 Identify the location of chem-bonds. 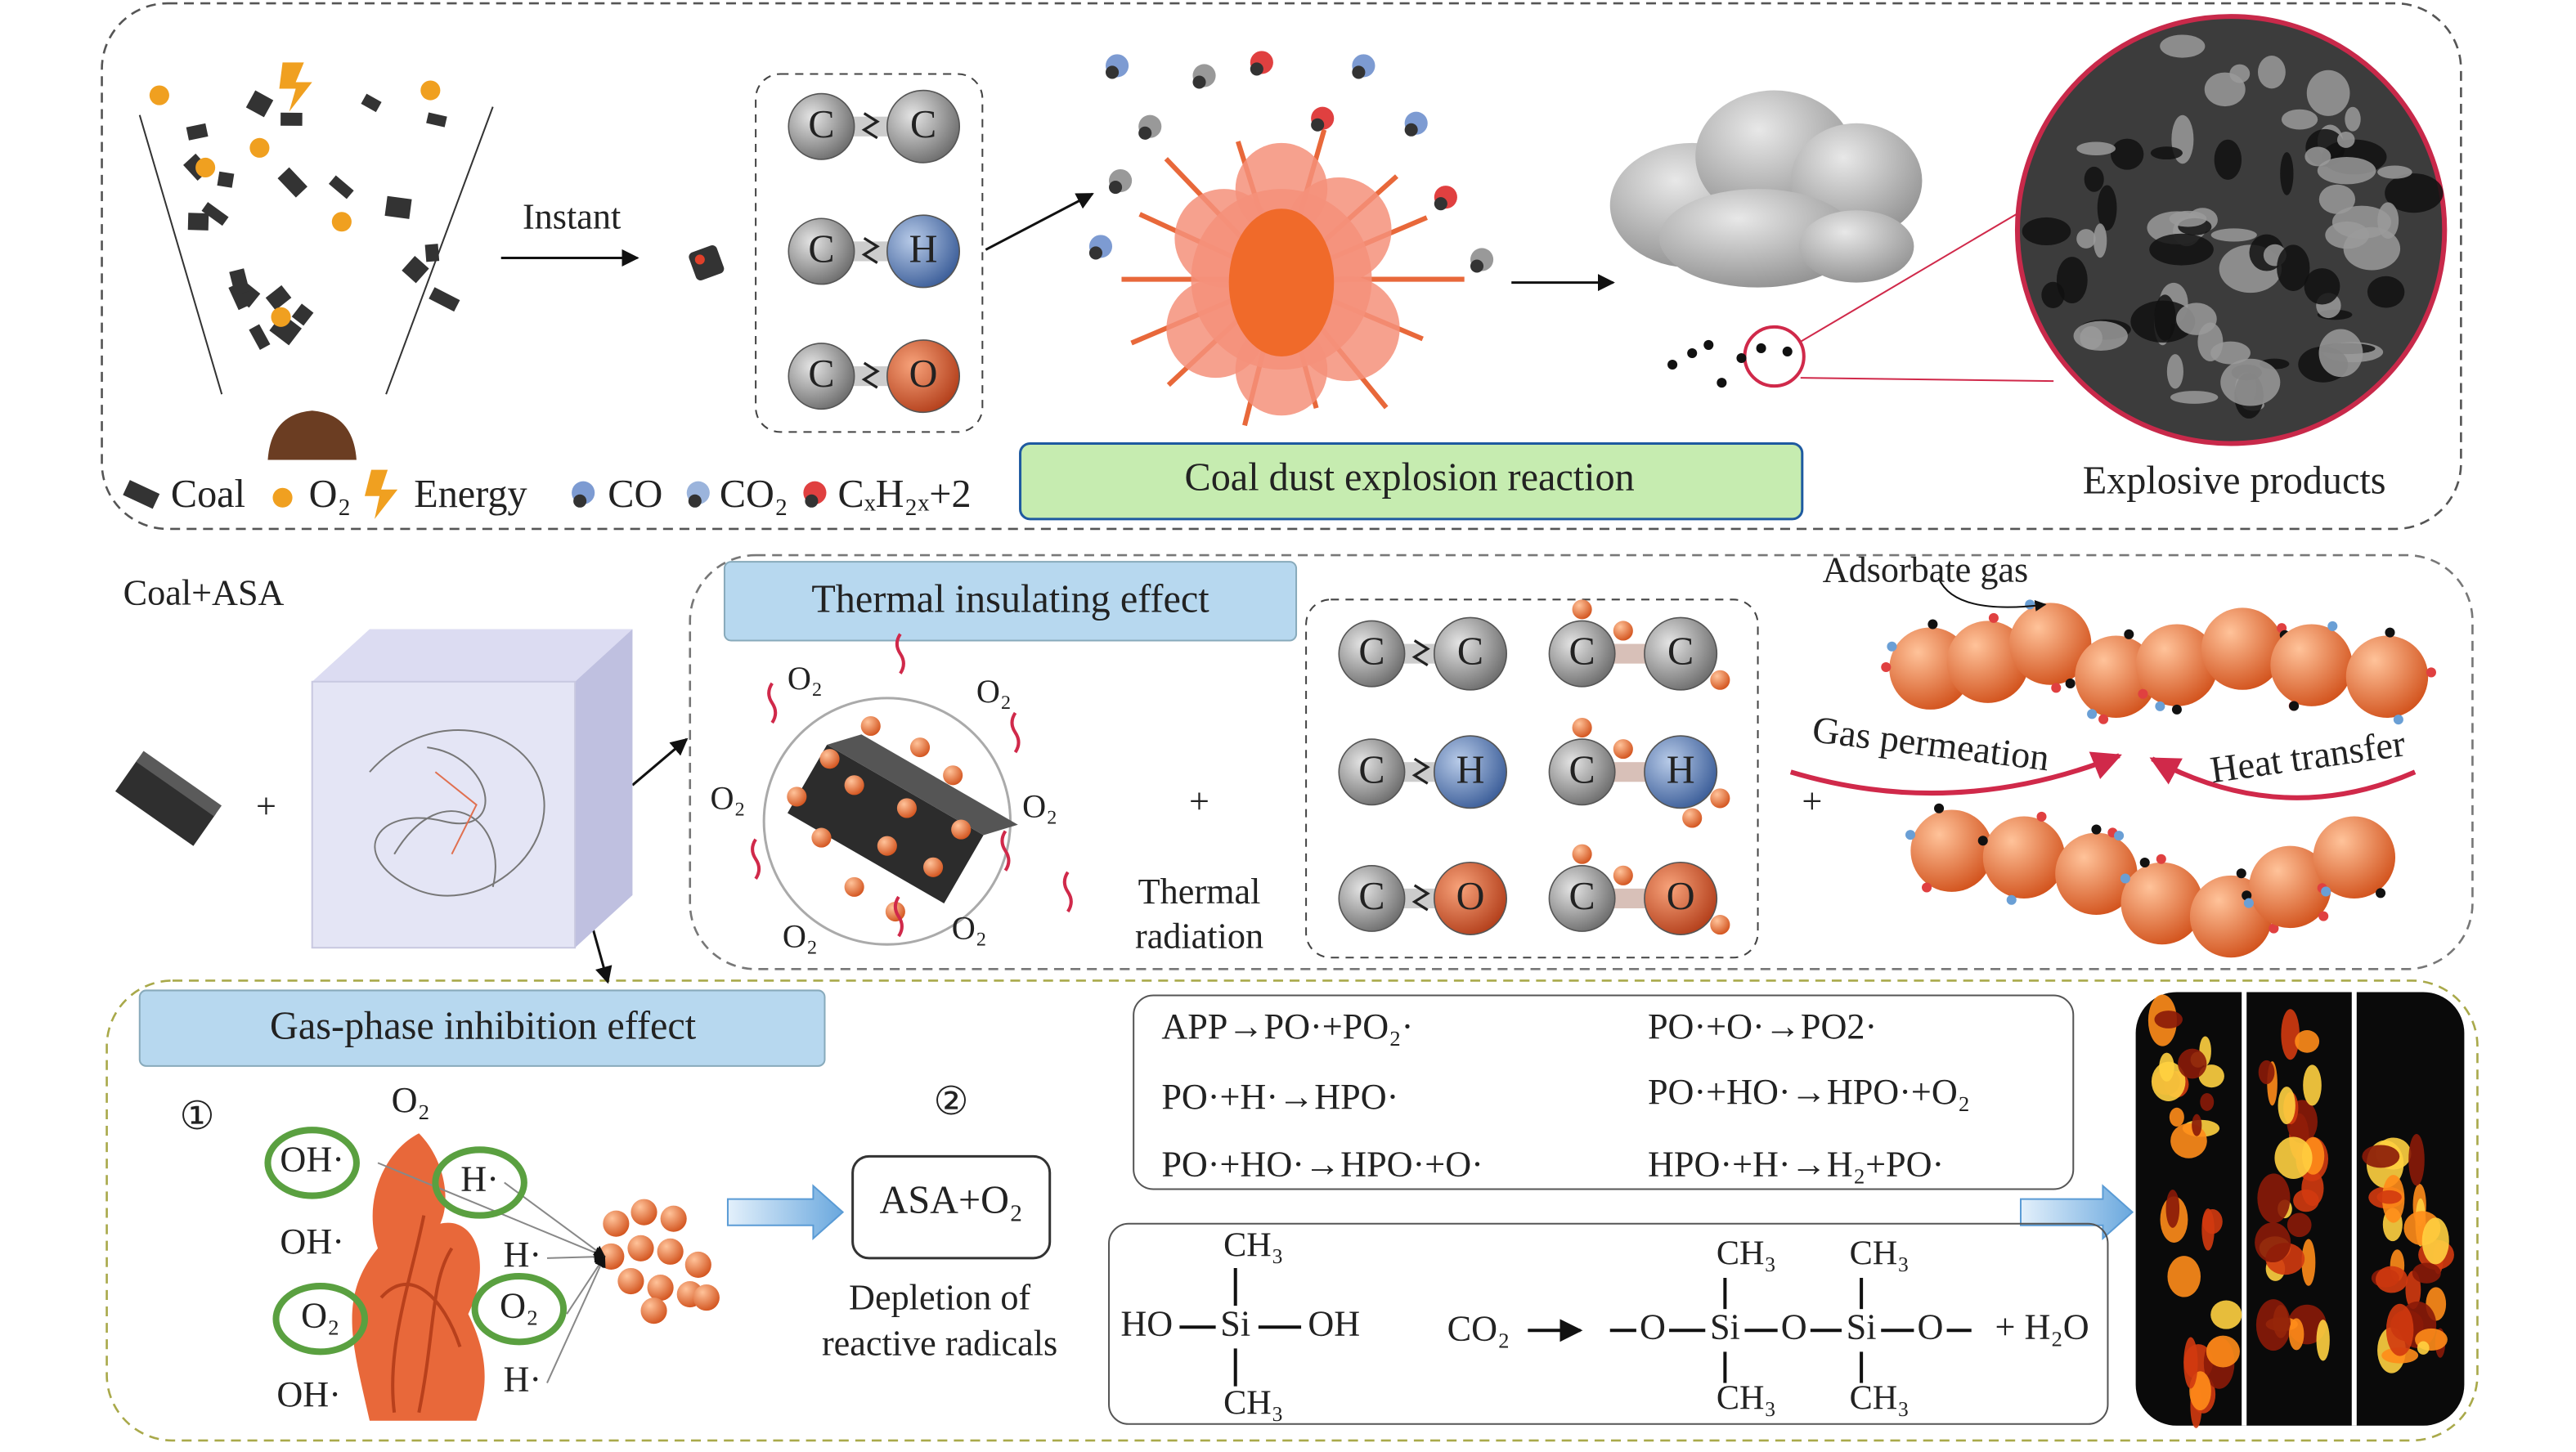
(1575, 1327).